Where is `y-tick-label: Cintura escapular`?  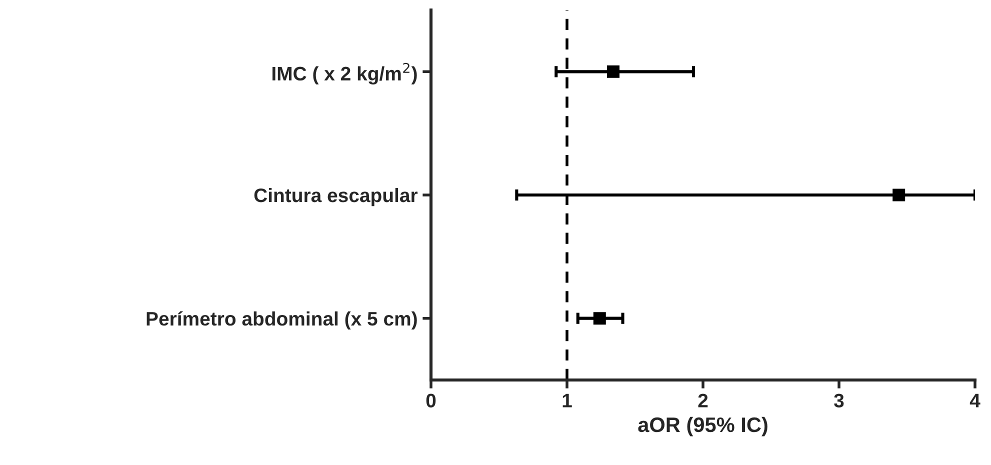 y-tick-label: Cintura escapular is located at coordinates (336, 197).